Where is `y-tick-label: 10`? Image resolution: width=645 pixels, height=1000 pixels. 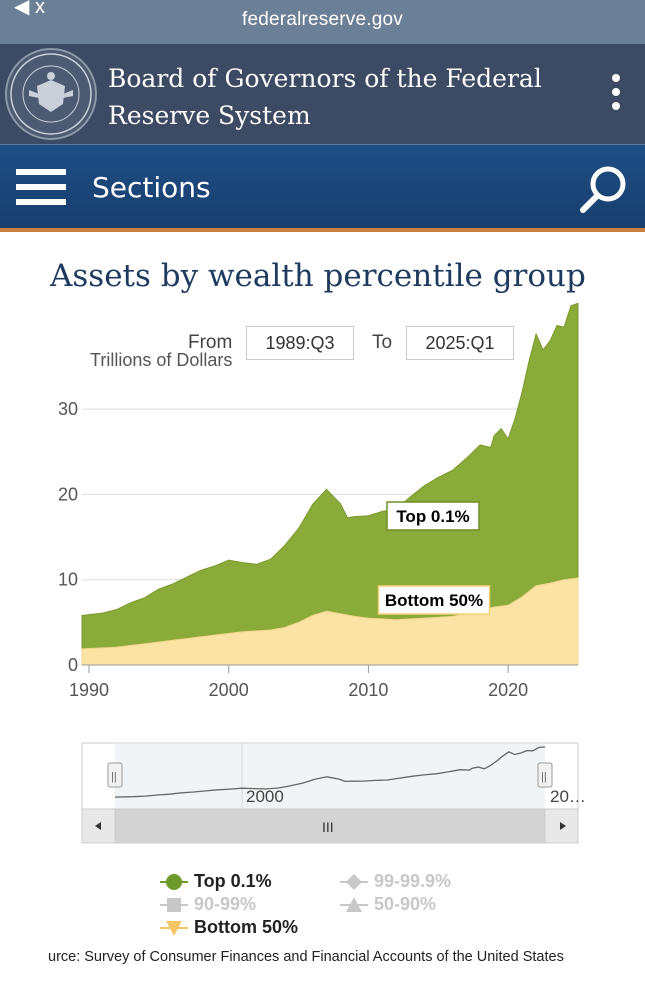
y-tick-label: 10 is located at coordinates (68, 580).